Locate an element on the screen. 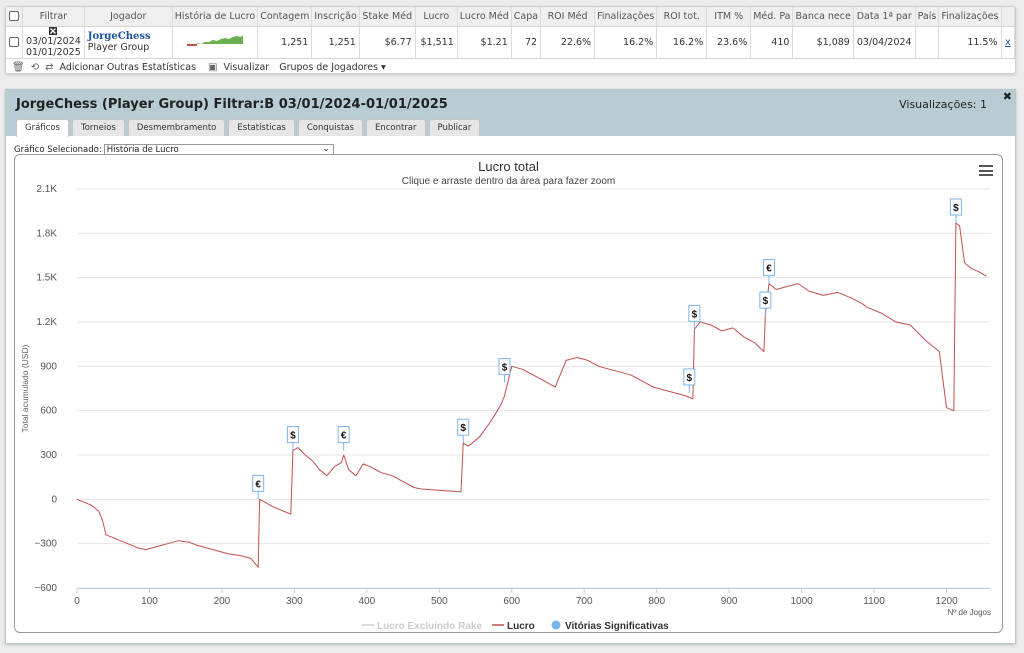 The height and width of the screenshot is (653, 1024). tab-graficos: Gráficos is located at coordinates (42, 128).